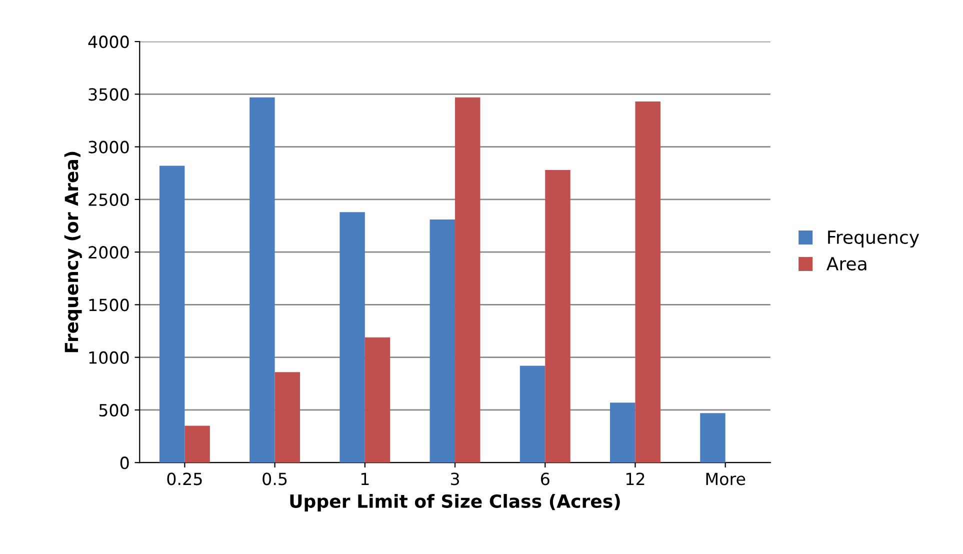 The height and width of the screenshot is (554, 963). I want to click on y-tick-label: 2000, so click(108, 252).